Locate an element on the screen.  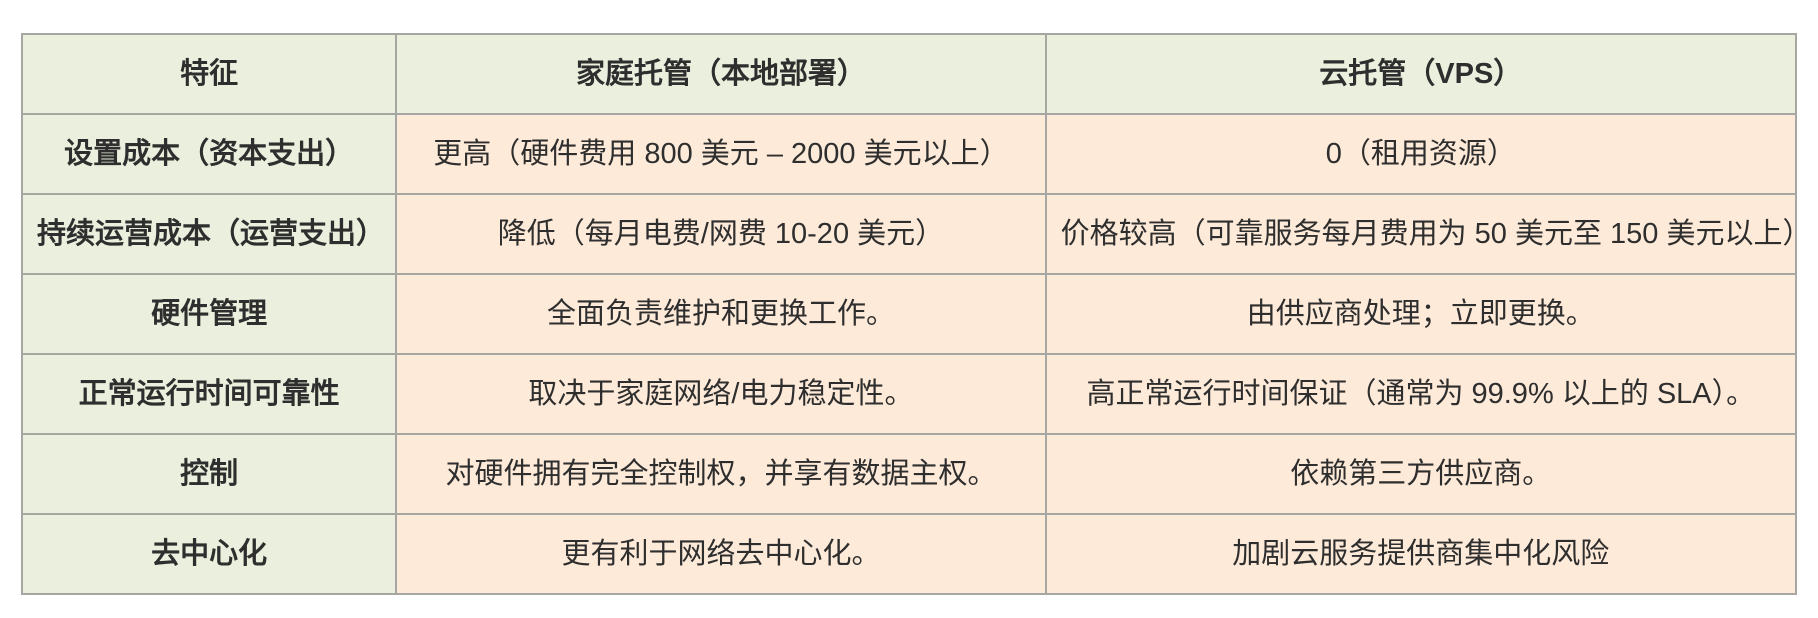
cloud-hosting-cell: 加剧云服务提供商集中化风险 is located at coordinates (1421, 554).